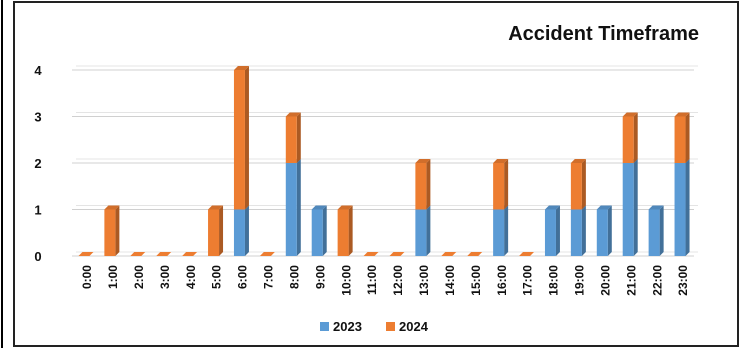 This screenshot has width=744, height=348. Describe the element at coordinates (630, 207) in the screenshot. I see `bar-2023-21:00` at that location.